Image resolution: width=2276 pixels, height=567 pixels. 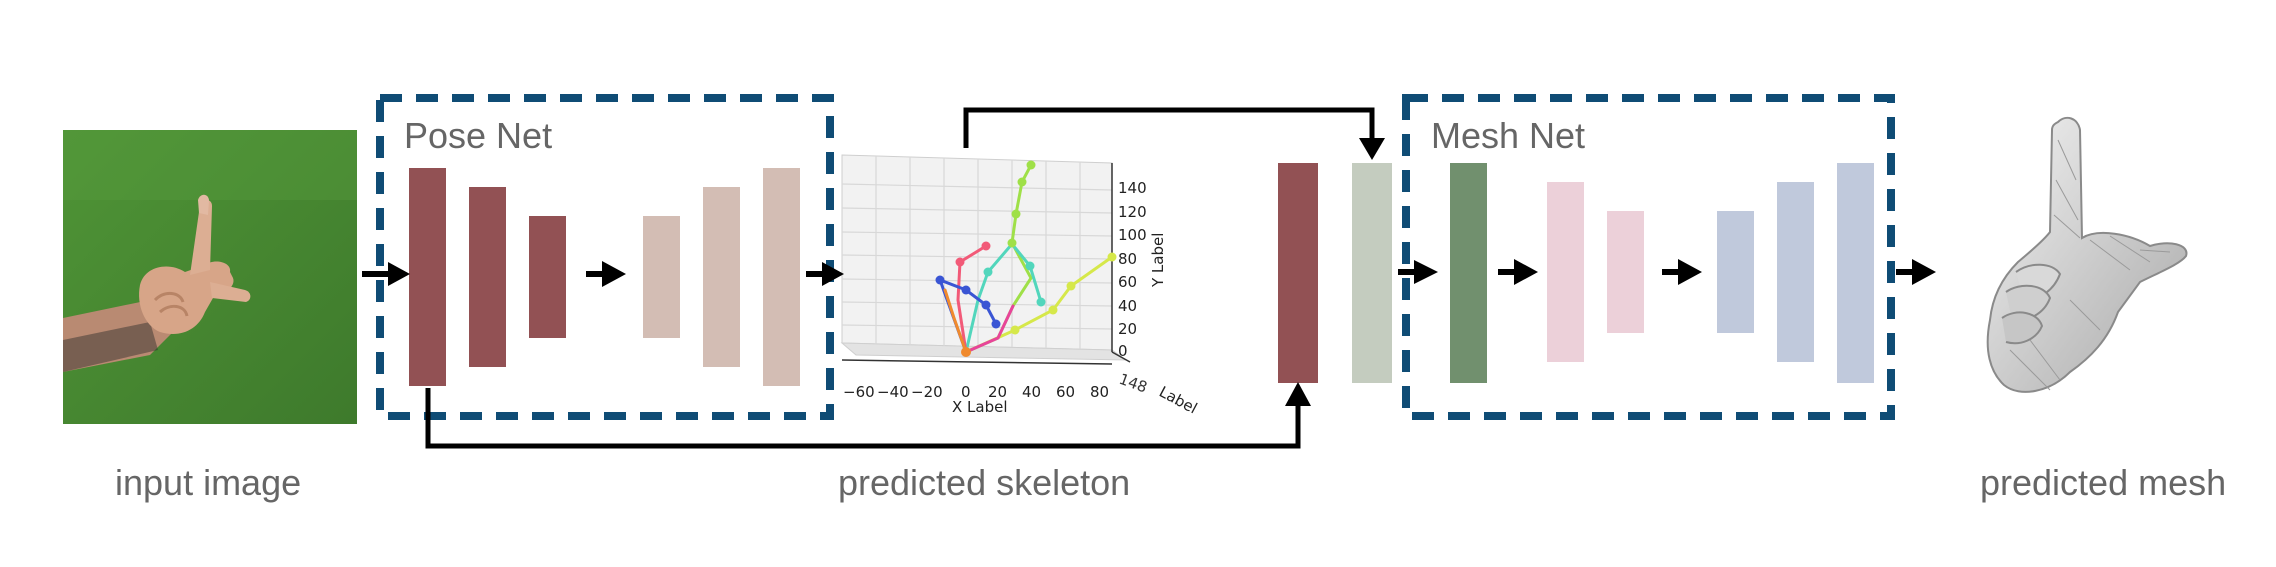 I want to click on x-tick: 40, so click(x=1031, y=392).